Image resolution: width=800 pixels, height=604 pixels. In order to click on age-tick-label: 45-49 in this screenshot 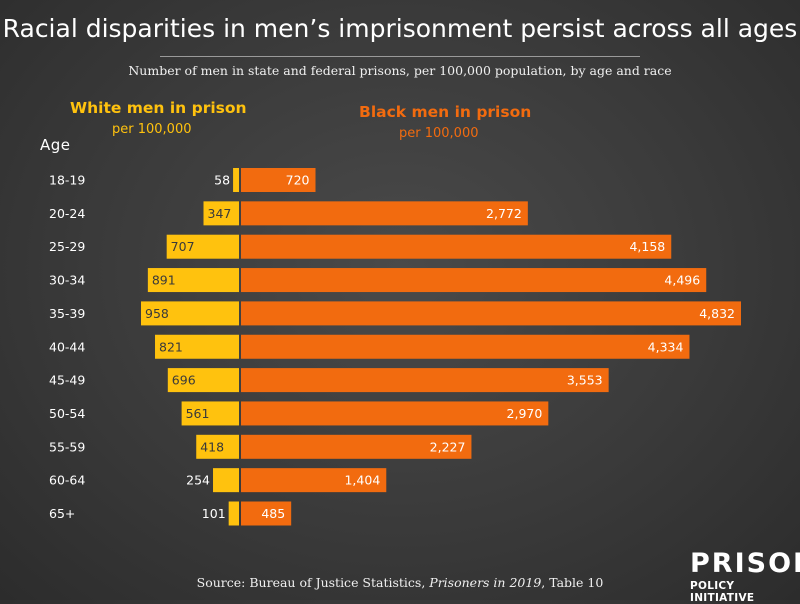, I will do `click(67, 380)`.